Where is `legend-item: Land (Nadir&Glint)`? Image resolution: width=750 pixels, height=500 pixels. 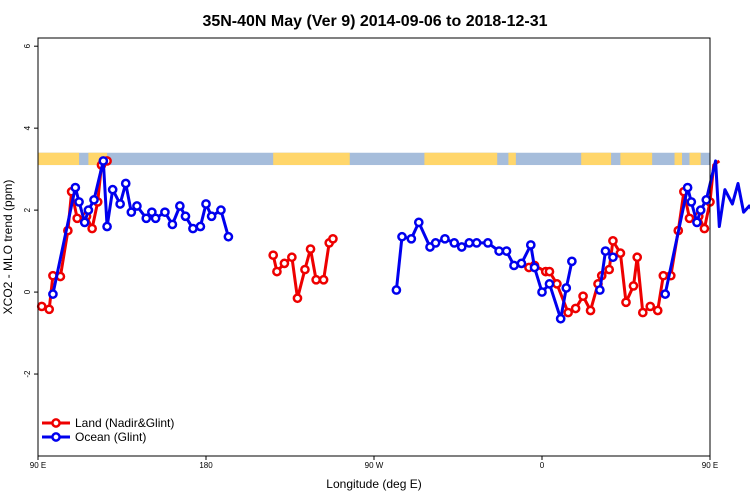 legend-item: Land (Nadir&Glint) is located at coordinates (108, 423).